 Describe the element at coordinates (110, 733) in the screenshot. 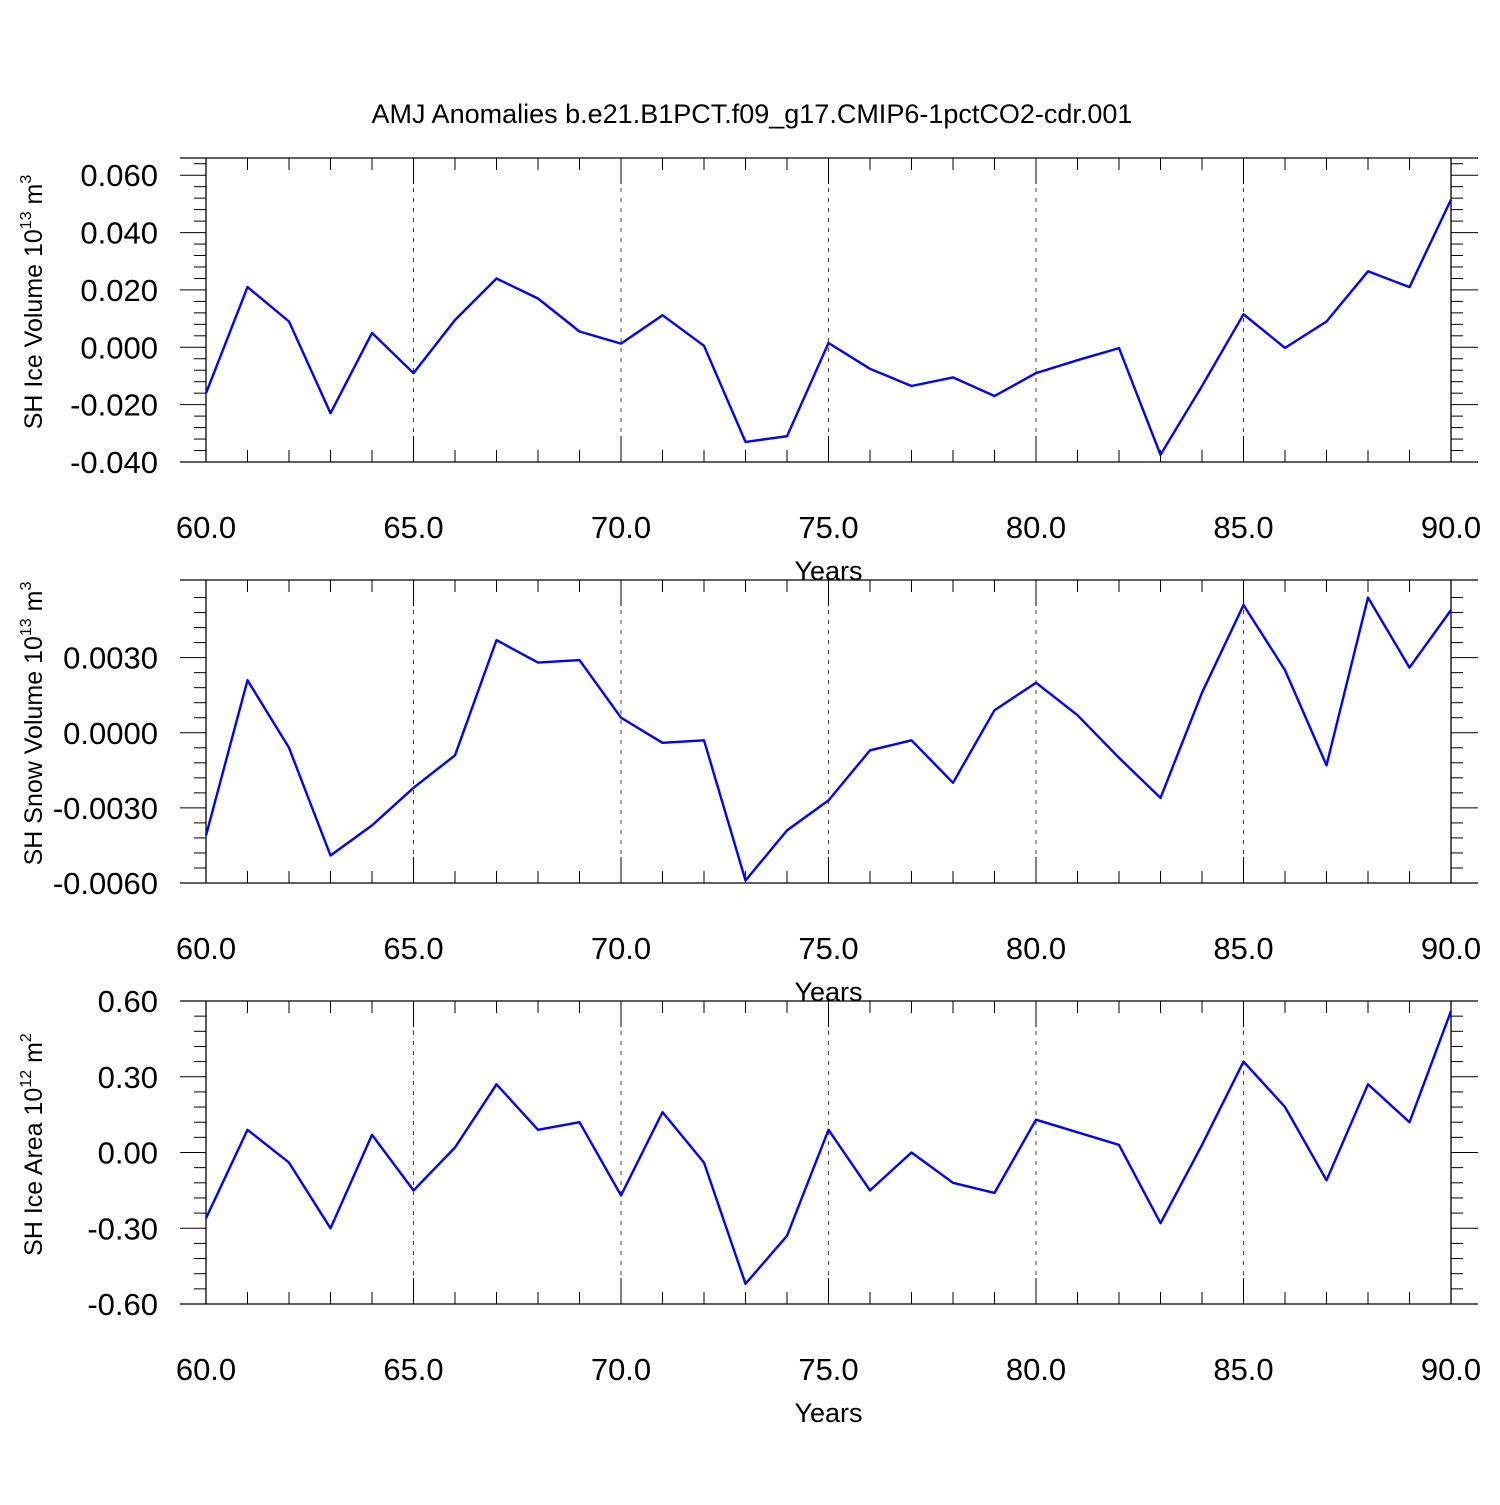

I see `y-tick-label: 0.0000` at that location.